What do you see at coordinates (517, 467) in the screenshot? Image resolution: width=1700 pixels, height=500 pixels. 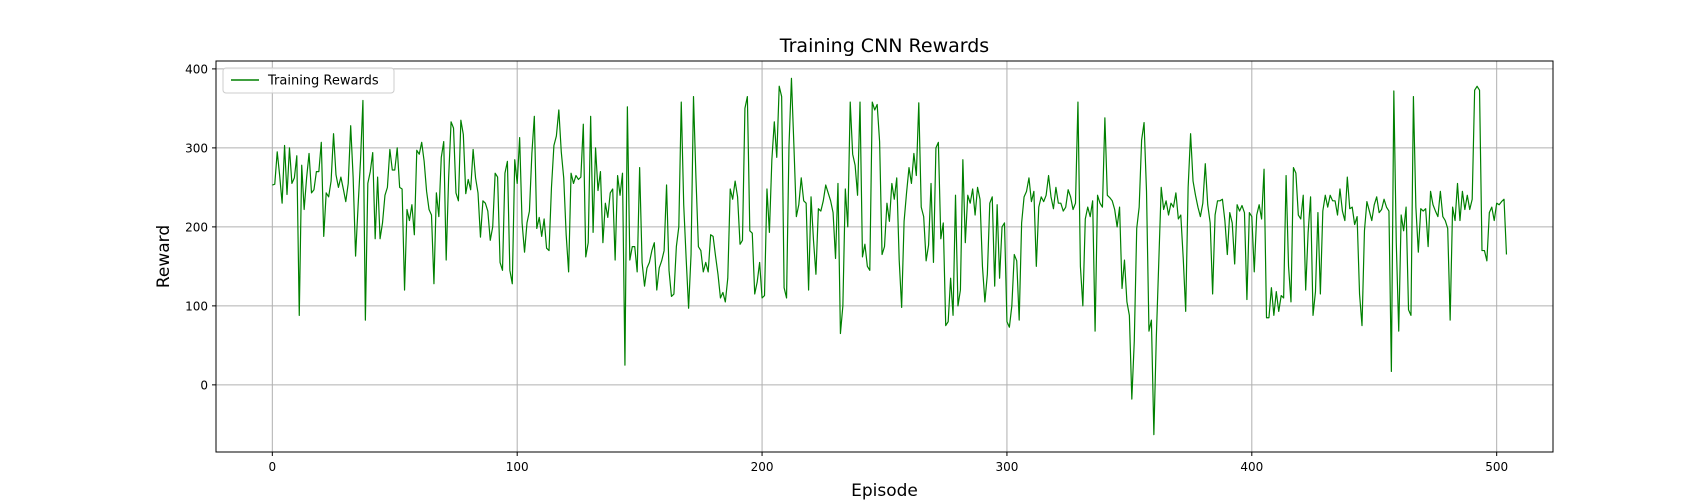 I see `x-tick-label: 100` at bounding box center [517, 467].